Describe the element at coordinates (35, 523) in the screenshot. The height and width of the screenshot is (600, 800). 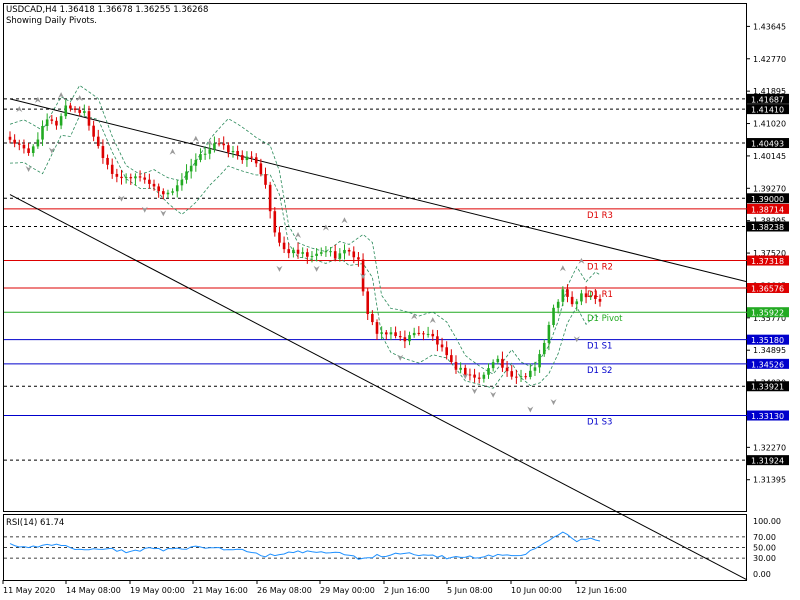
I see `rsi-label: RSI(14) 61.74` at that location.